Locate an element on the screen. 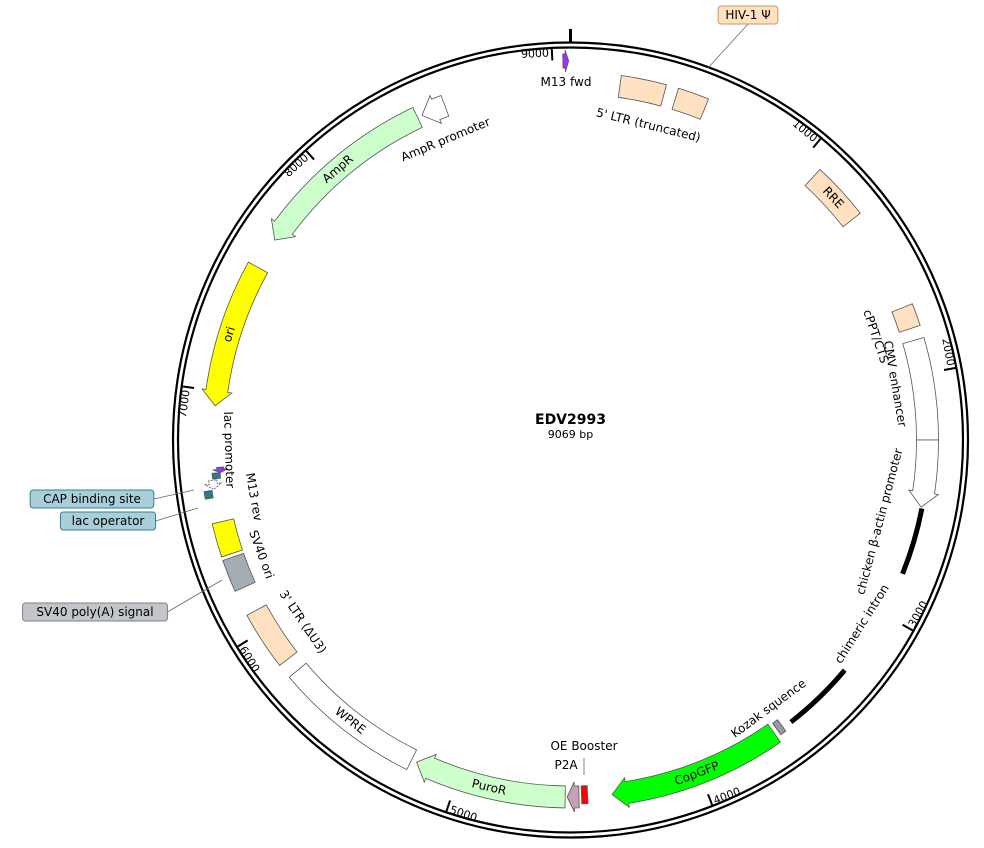 This screenshot has height=848, width=984. feature-sv40-polya is located at coordinates (239, 572).